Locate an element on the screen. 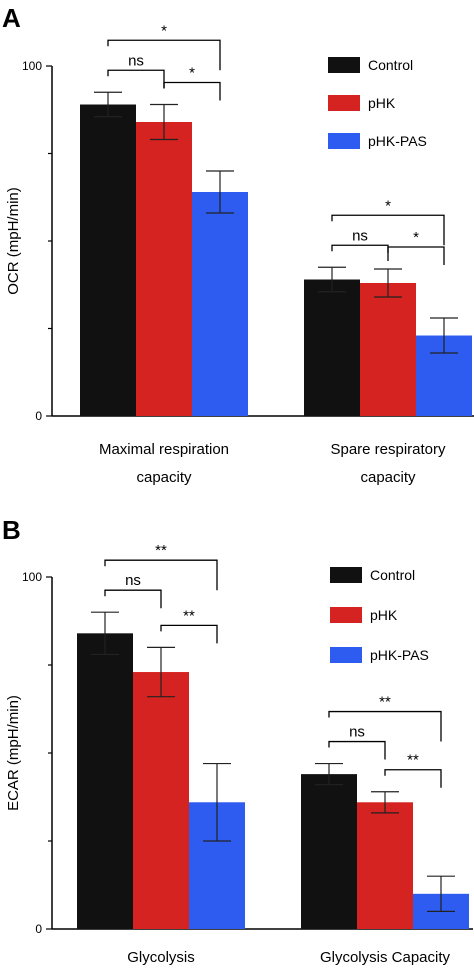 This screenshot has height=968, width=474. y-axis-label: OCR (mpH/min) is located at coordinates (13, 241).